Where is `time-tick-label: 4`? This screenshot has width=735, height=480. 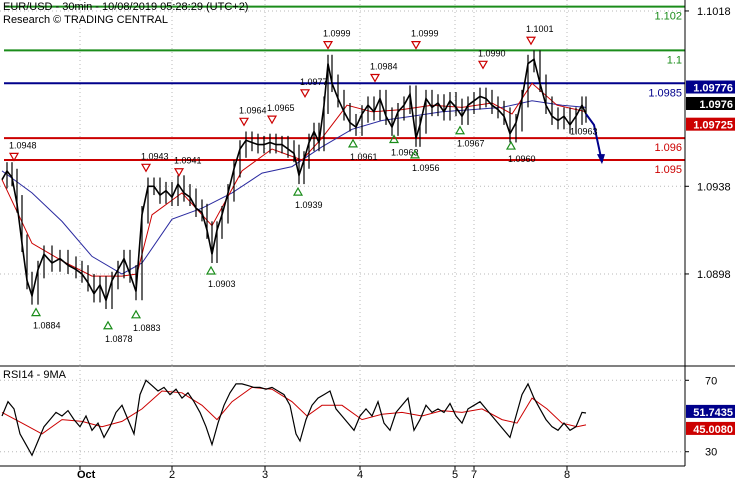
time-tick-label: 4 is located at coordinates (360, 474).